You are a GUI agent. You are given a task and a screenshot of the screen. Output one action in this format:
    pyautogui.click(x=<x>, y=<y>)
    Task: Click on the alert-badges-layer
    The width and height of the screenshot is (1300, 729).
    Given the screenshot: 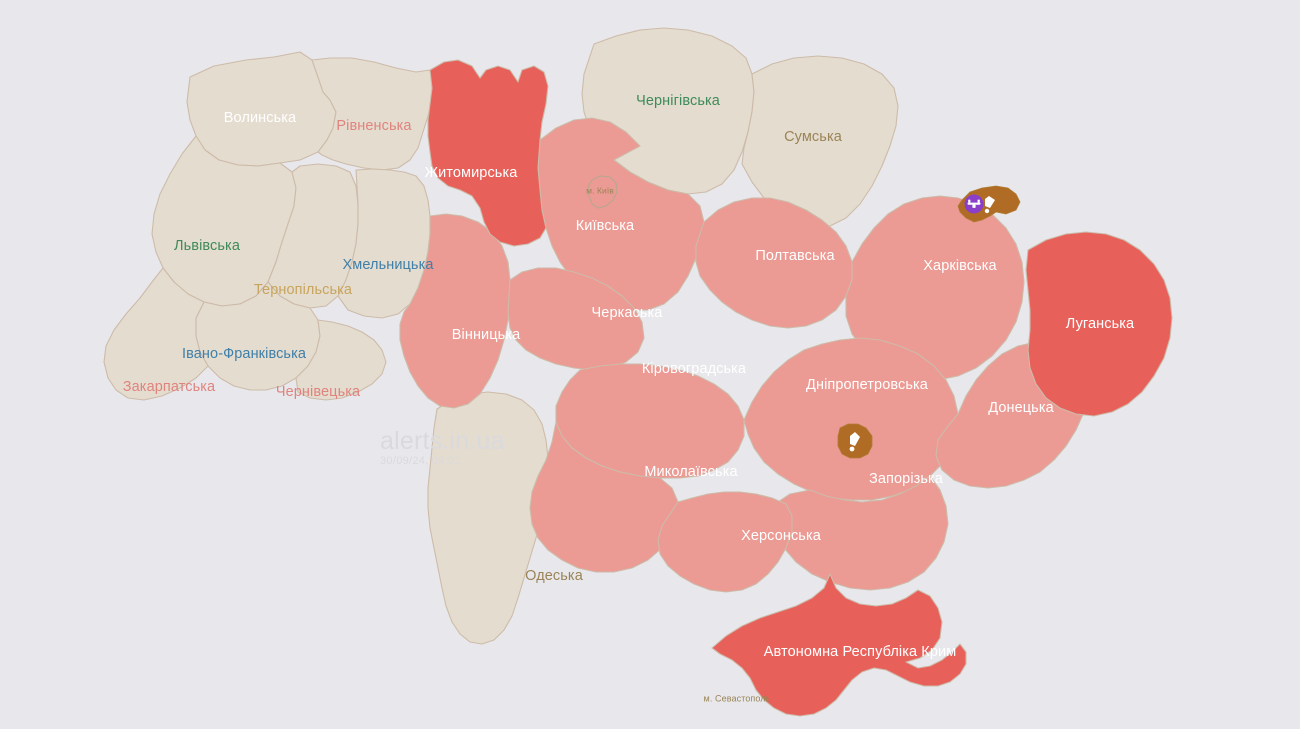 What is the action you would take?
    pyautogui.click(x=922, y=323)
    